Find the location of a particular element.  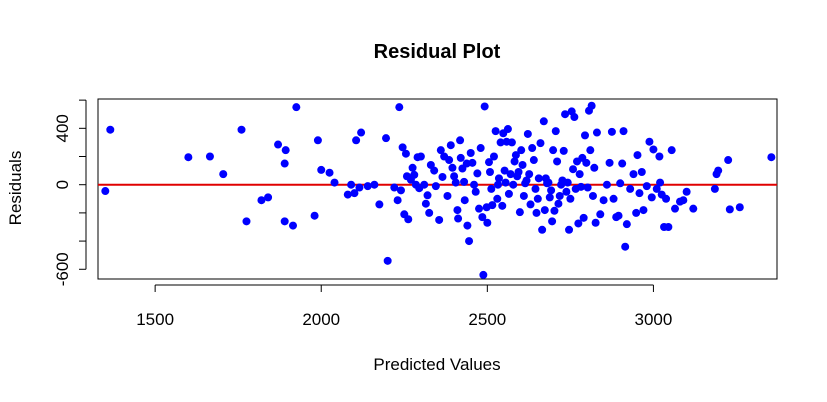

y-axis-label: Residuals is located at coordinates (15, 188).